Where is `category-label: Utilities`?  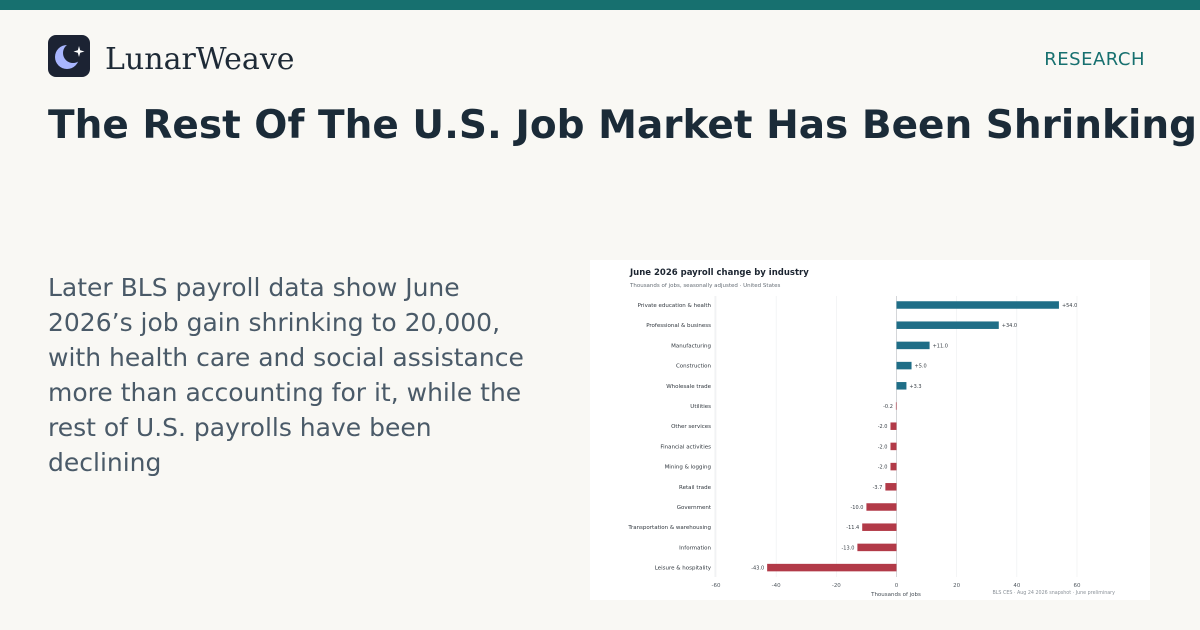
category-label: Utilities is located at coordinates (700, 407).